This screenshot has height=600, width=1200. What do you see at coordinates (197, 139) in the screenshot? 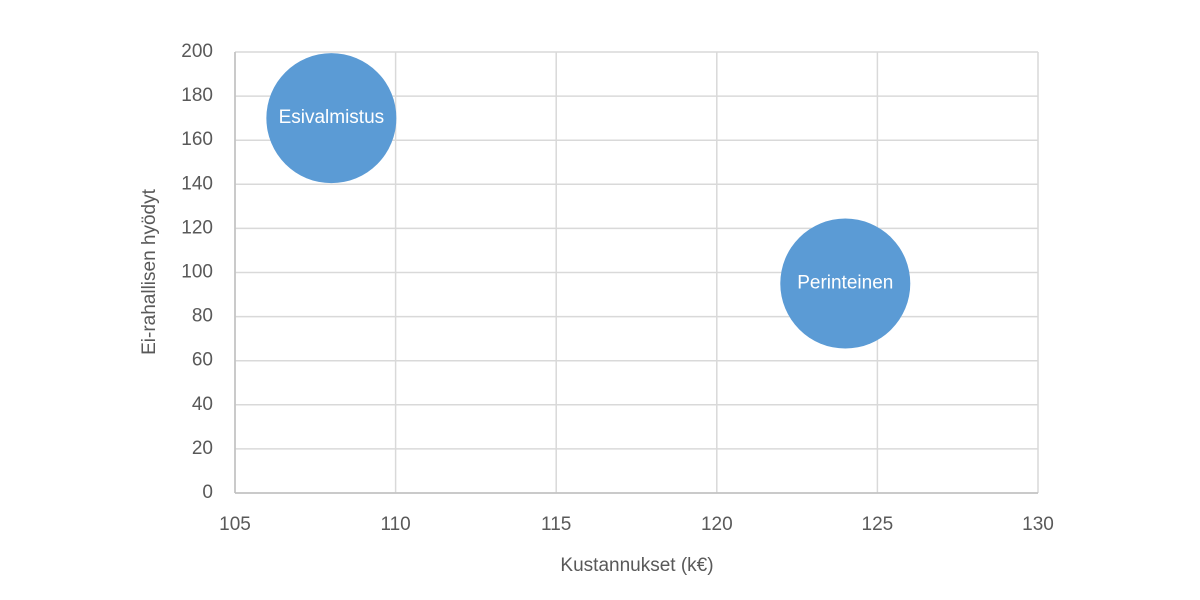
I see `y-tick-label: 160` at bounding box center [197, 139].